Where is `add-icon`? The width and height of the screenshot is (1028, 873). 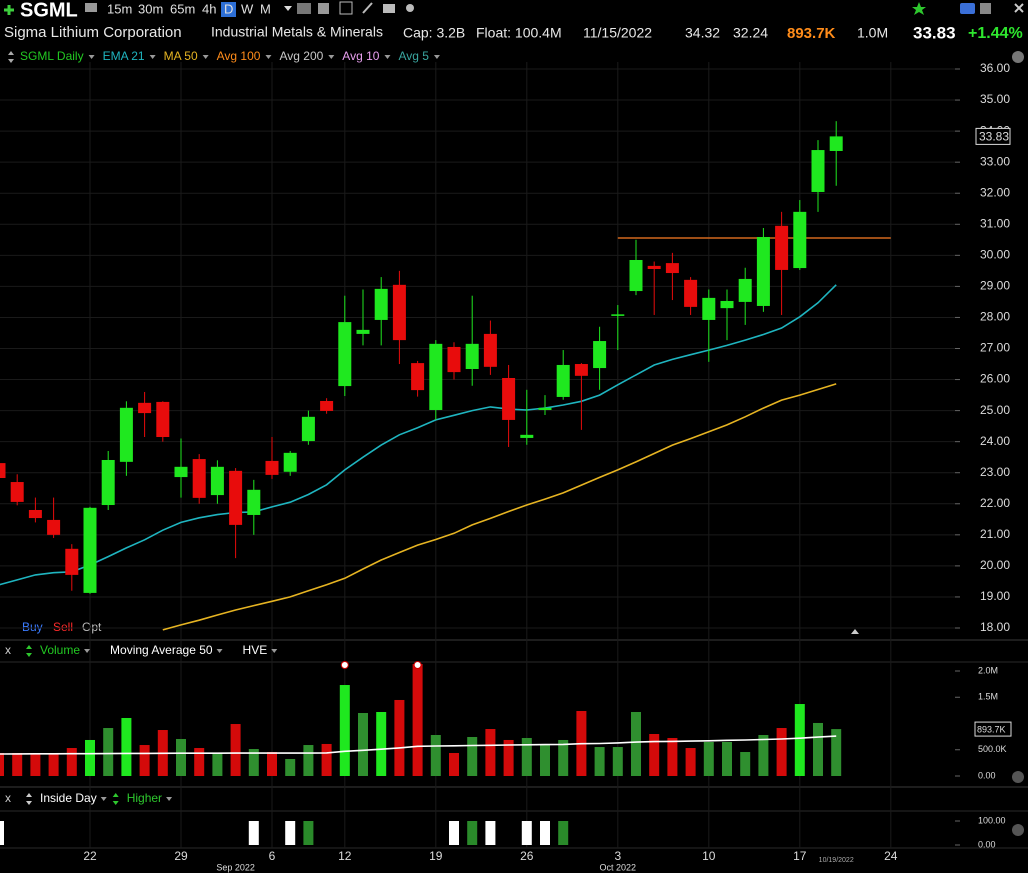
add-icon is located at coordinates (9, 10).